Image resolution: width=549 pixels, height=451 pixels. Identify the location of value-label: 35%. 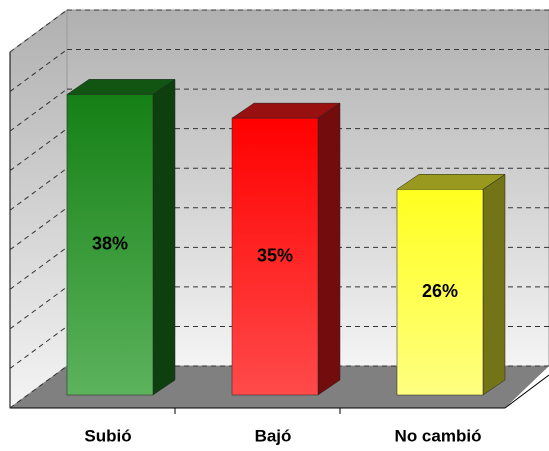
(275, 255).